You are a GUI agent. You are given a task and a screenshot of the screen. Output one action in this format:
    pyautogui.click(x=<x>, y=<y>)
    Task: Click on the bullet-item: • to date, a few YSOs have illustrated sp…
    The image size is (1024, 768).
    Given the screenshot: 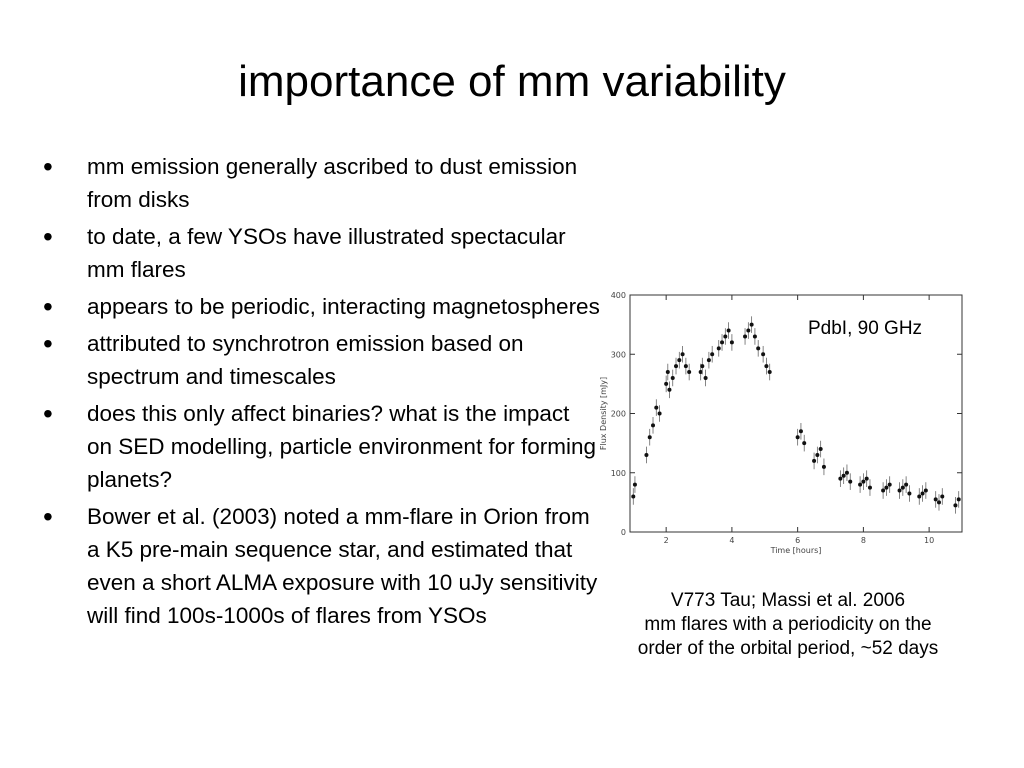 What is the action you would take?
    pyautogui.click(x=320, y=253)
    